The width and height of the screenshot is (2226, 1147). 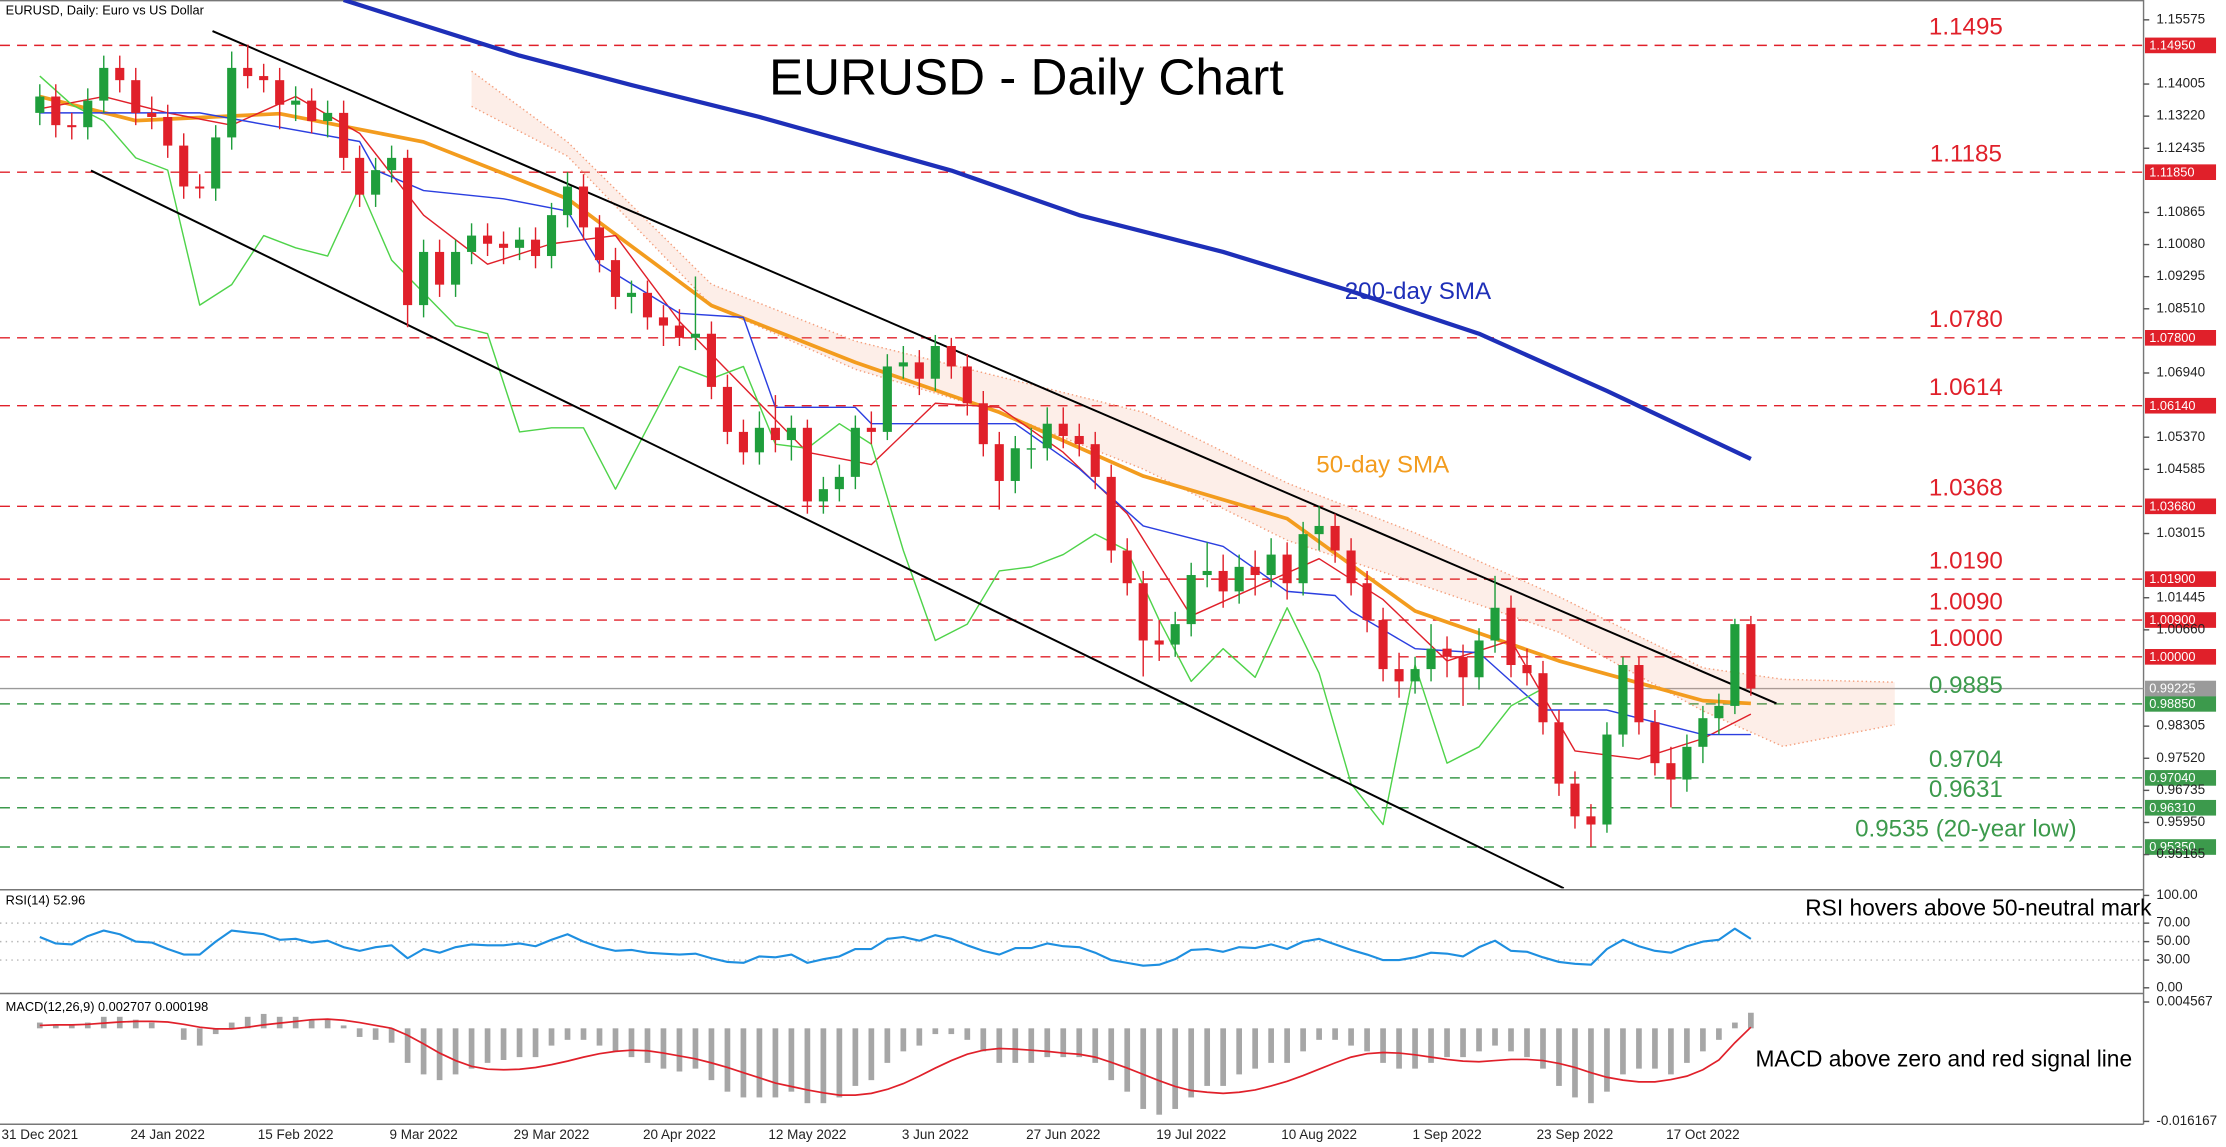 I want to click on y-tick-label: 0.95165, so click(x=2180, y=853).